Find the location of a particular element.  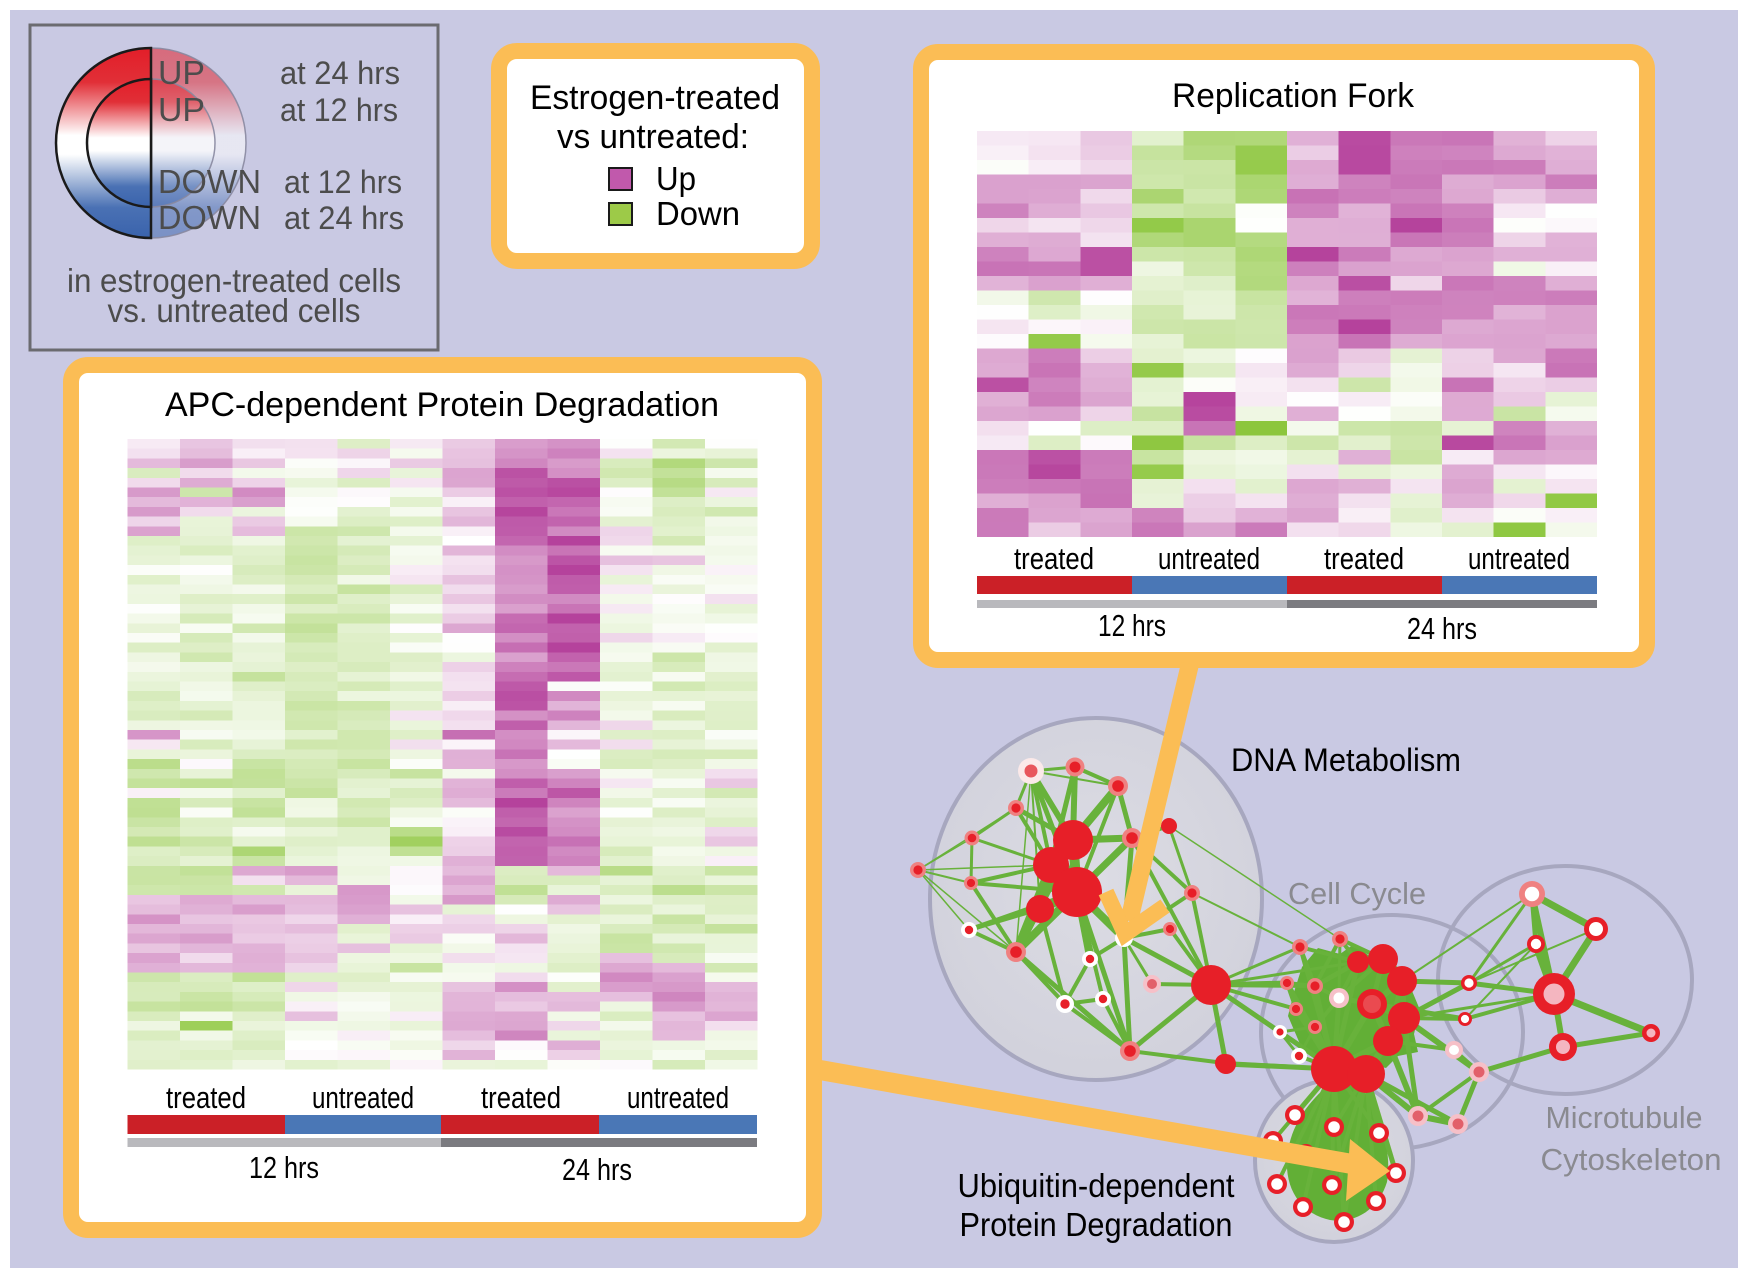

svg-text: Ubiquitin-dependent is located at coordinates (1096, 1185).